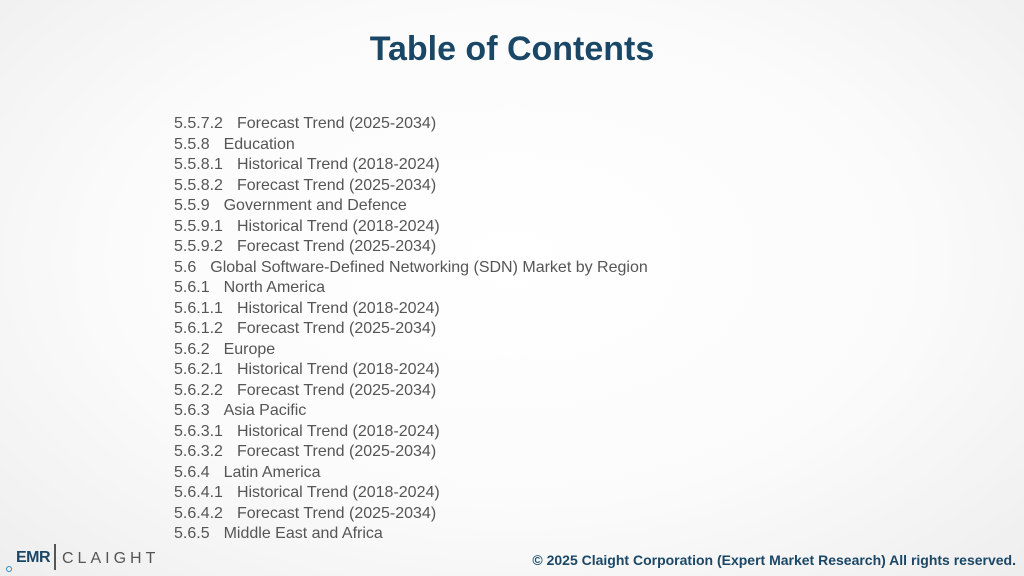  What do you see at coordinates (198, 513) in the screenshot?
I see `toc-item-number: 5.6.4.2` at bounding box center [198, 513].